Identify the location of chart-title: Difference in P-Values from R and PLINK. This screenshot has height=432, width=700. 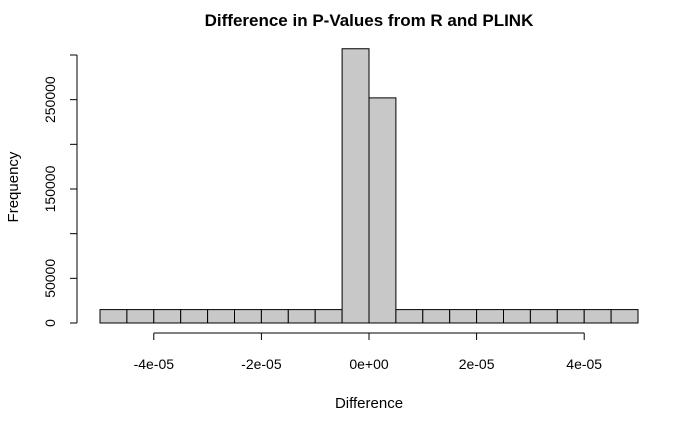
(369, 20).